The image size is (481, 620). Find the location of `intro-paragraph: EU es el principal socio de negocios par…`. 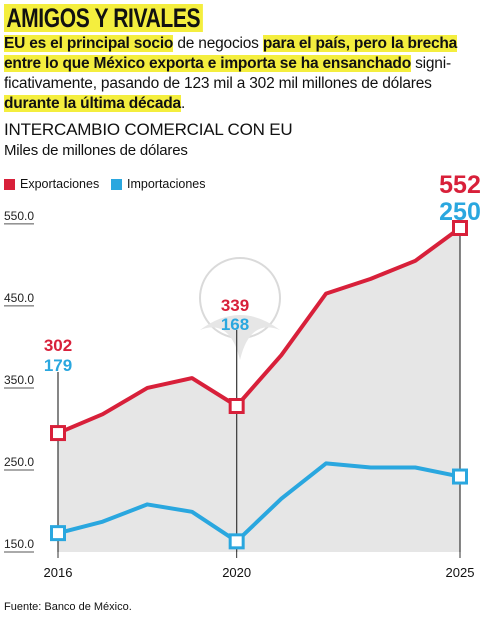

intro-paragraph: EU es el principal socio de negocios par… is located at coordinates (241, 74).